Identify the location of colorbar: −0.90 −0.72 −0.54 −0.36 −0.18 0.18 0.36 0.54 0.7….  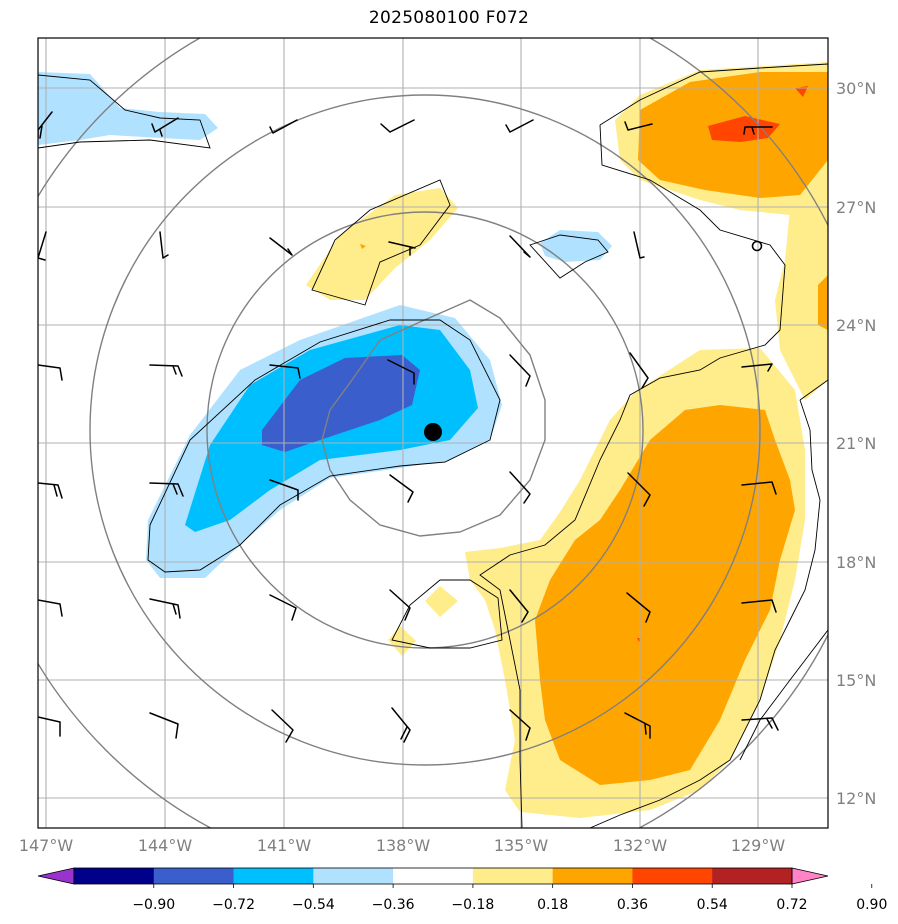
(462, 890).